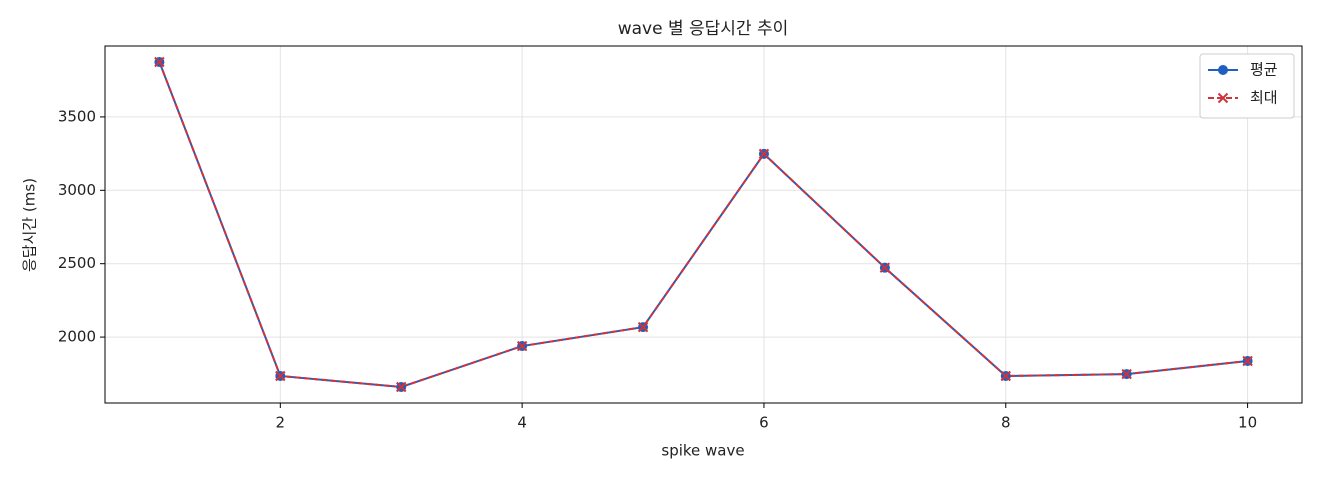 This screenshot has height=480, width=1320. I want to click on y-tick-label: 2500, so click(77, 263).